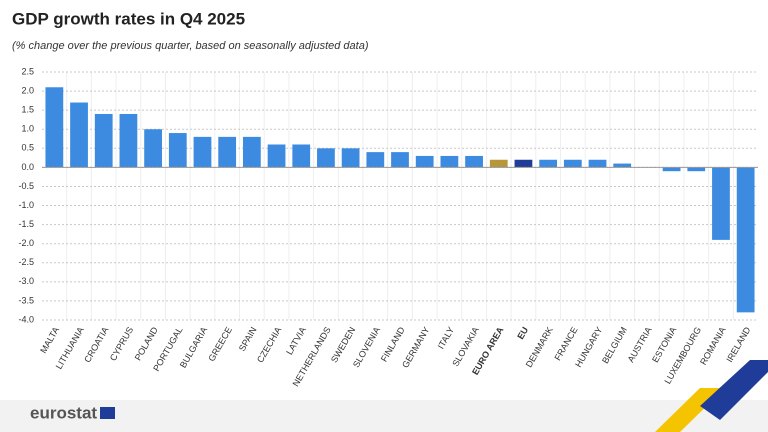 The width and height of the screenshot is (768, 432). Describe the element at coordinates (26, 300) in the screenshot. I see `y-tick-label: -3.5` at that location.